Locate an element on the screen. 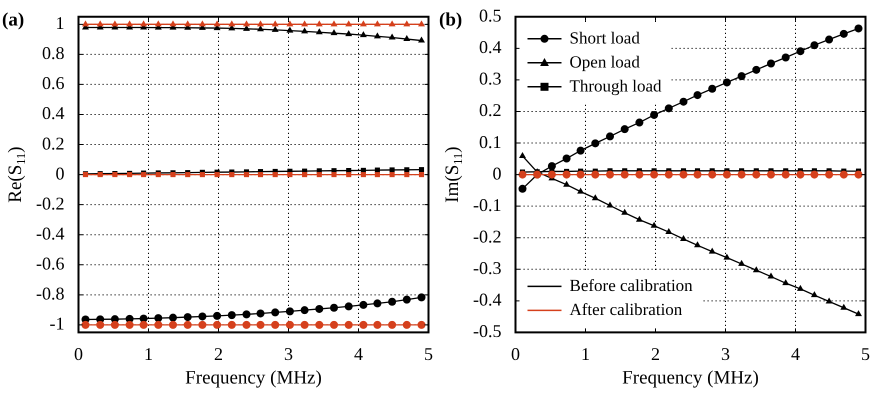 This screenshot has height=410, width=874. y-tick-label: -1 is located at coordinates (56, 324).